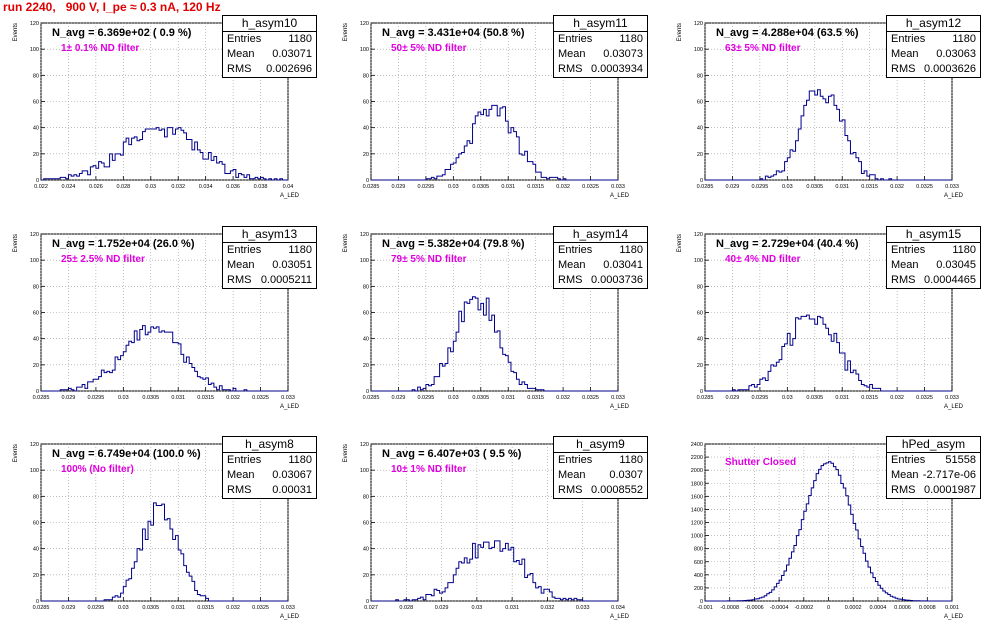 Image resolution: width=996 pixels, height=622 pixels. Describe the element at coordinates (626, 475) in the screenshot. I see `stats-value: 0.0307` at that location.